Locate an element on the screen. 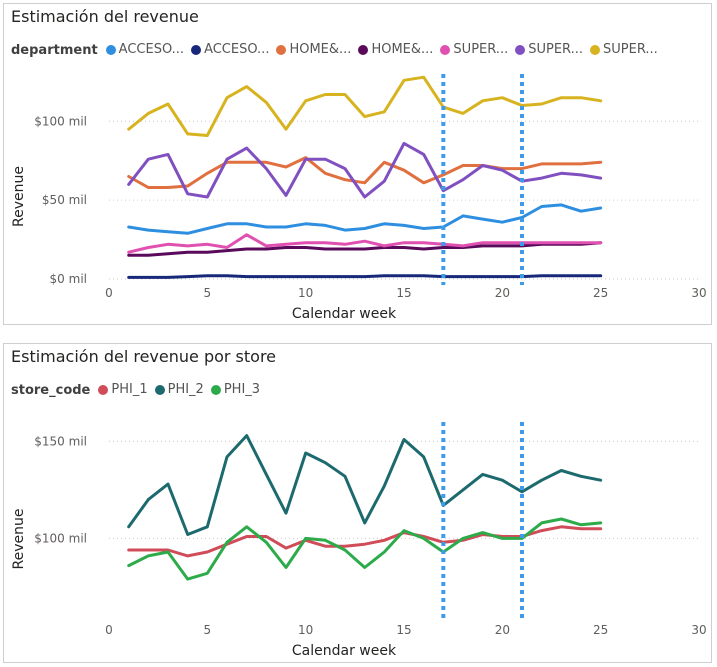 The height and width of the screenshot is (667, 717). legend-item: PHI_2 is located at coordinates (179, 389).